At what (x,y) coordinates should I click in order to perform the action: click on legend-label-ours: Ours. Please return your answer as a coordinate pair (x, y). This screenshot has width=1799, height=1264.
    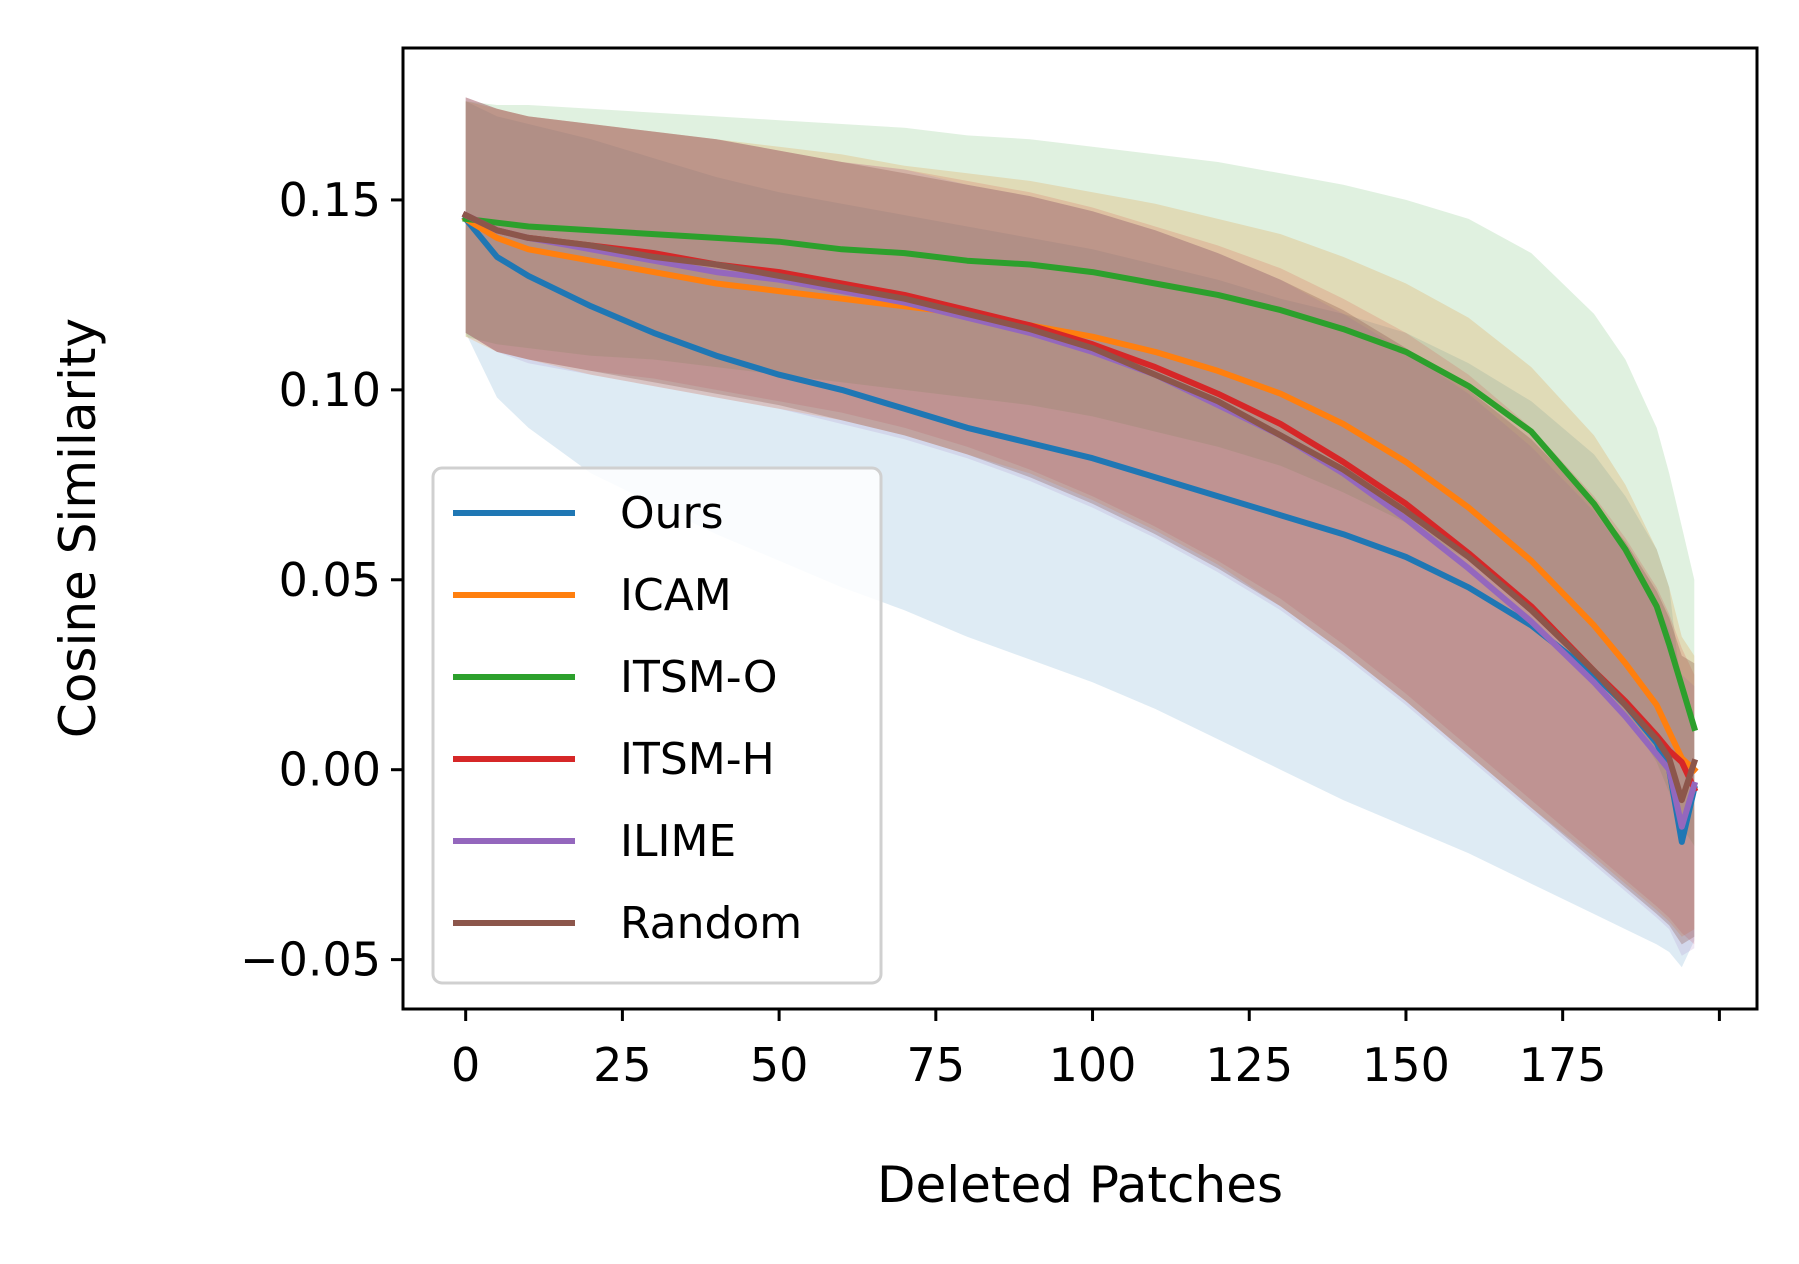
    Looking at the image, I should click on (672, 513).